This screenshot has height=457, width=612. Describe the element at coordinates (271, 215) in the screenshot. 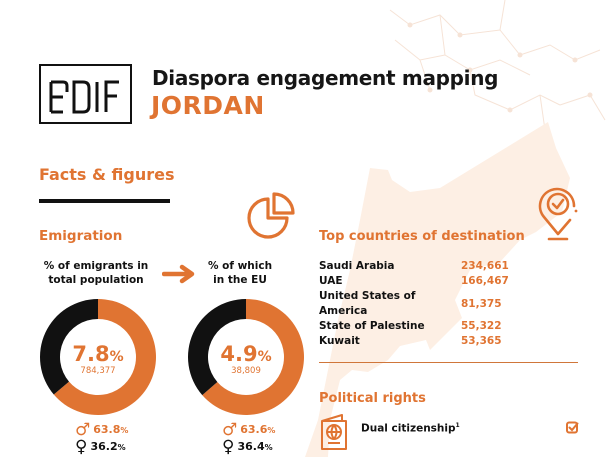

I see `pie-chart-icon` at that location.